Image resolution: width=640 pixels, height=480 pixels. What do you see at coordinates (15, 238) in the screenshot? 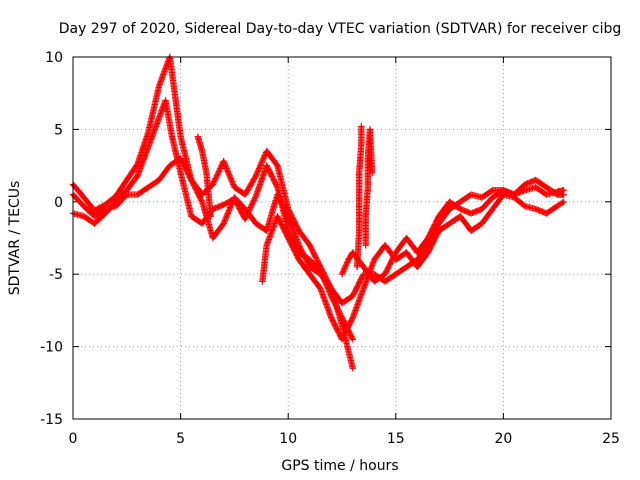
I see `y-axis-label: SDTVAR / TECUs` at bounding box center [15, 238].